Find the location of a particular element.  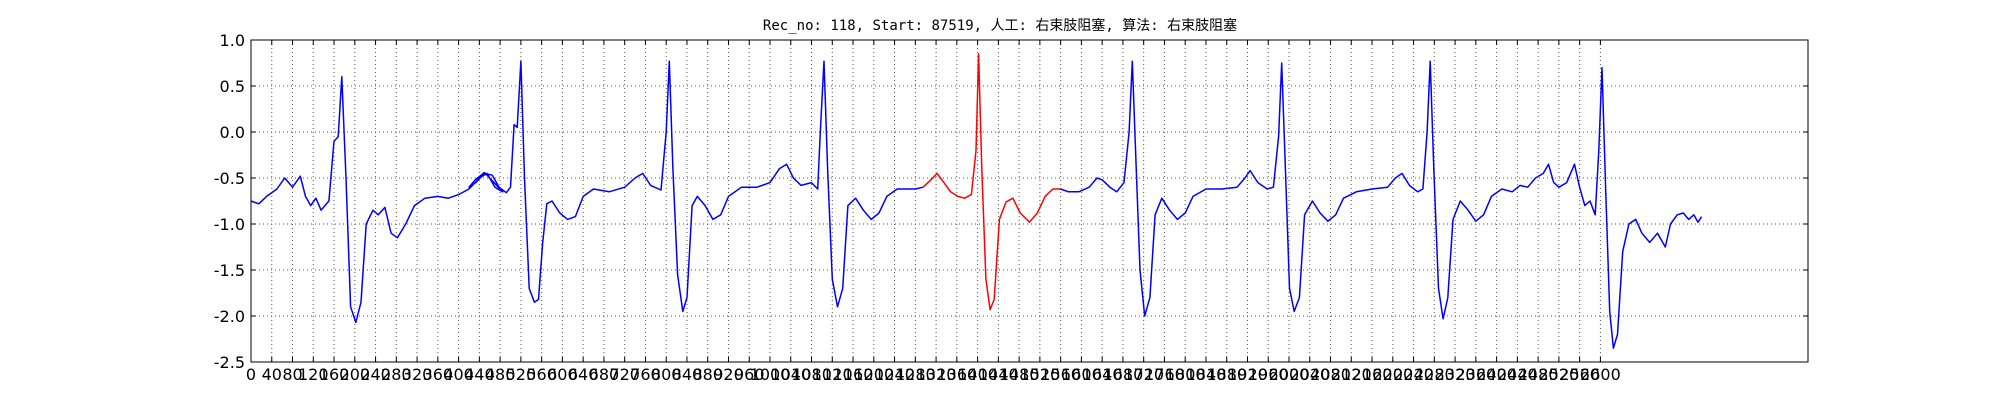

x-tick-label: 280 is located at coordinates (396, 374).